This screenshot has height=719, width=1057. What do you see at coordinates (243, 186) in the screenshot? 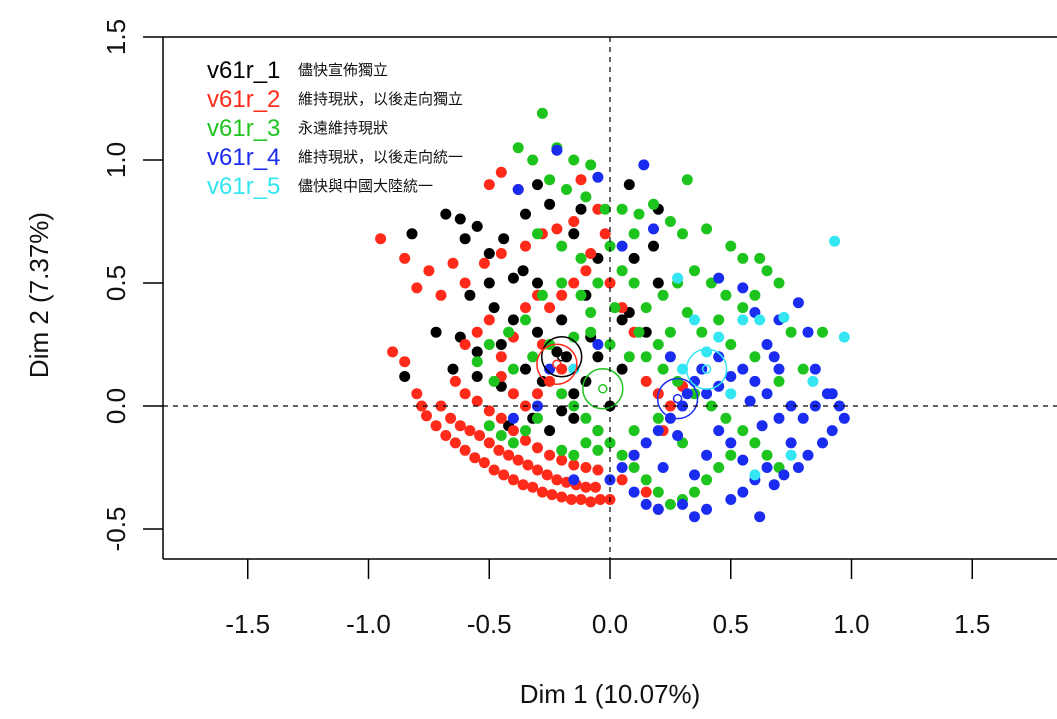
I see `legend-key-v61r_5: v61r_5` at bounding box center [243, 186].